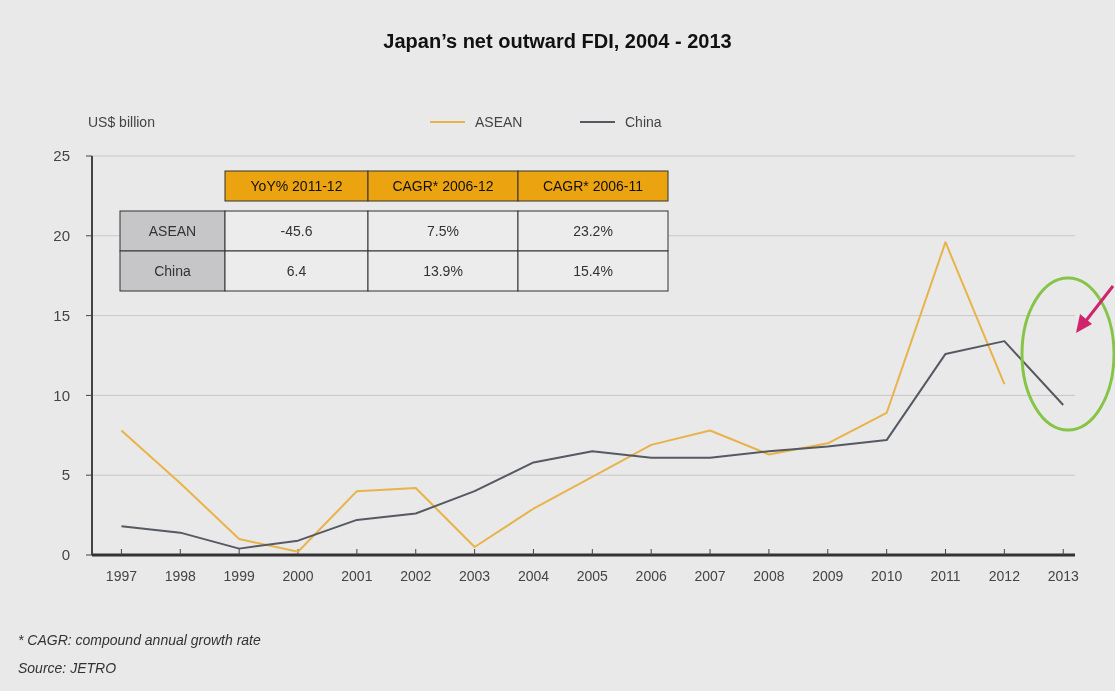 The width and height of the screenshot is (1115, 691). Describe the element at coordinates (180, 576) in the screenshot. I see `x-tick-label: 1998` at that location.